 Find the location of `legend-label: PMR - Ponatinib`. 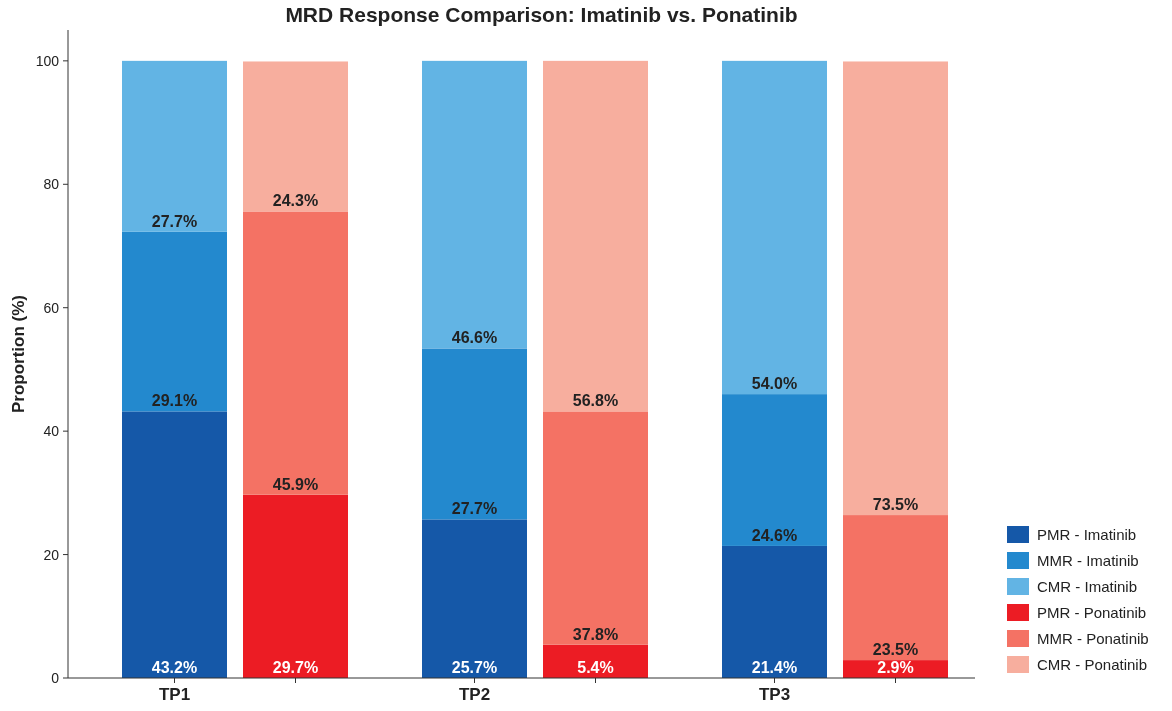

legend-label: PMR - Ponatinib is located at coordinates (1092, 612).